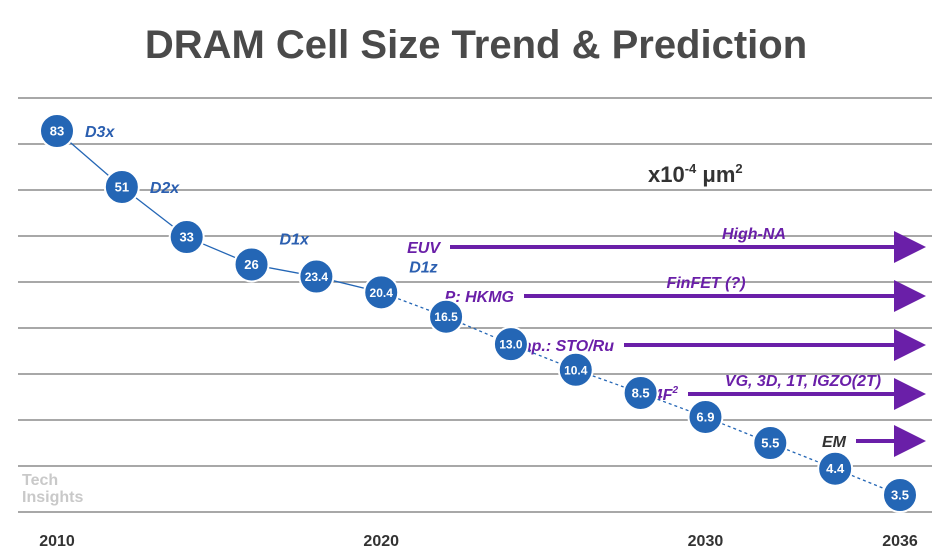  I want to click on data-point: 51, so click(121, 186).